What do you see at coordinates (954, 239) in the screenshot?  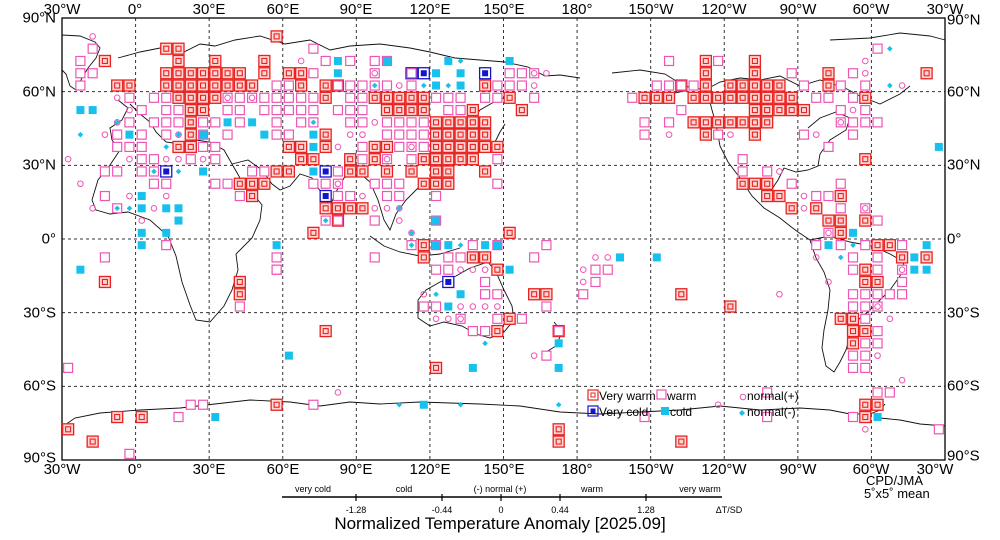 I see `lat-label-right: 0°` at bounding box center [954, 239].